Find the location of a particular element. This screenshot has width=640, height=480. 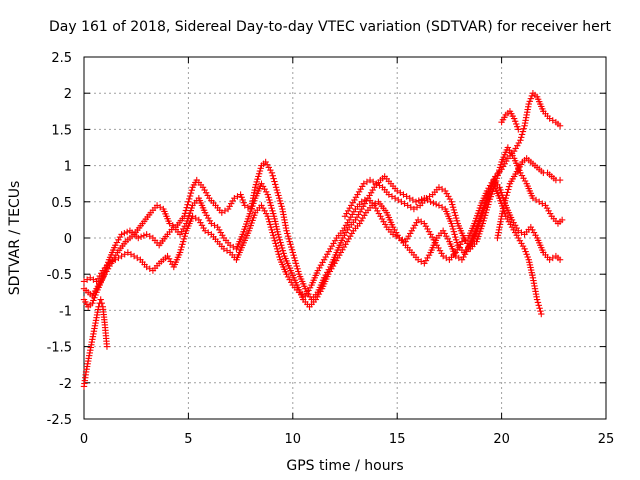

x-tick-label: 0 is located at coordinates (84, 439).